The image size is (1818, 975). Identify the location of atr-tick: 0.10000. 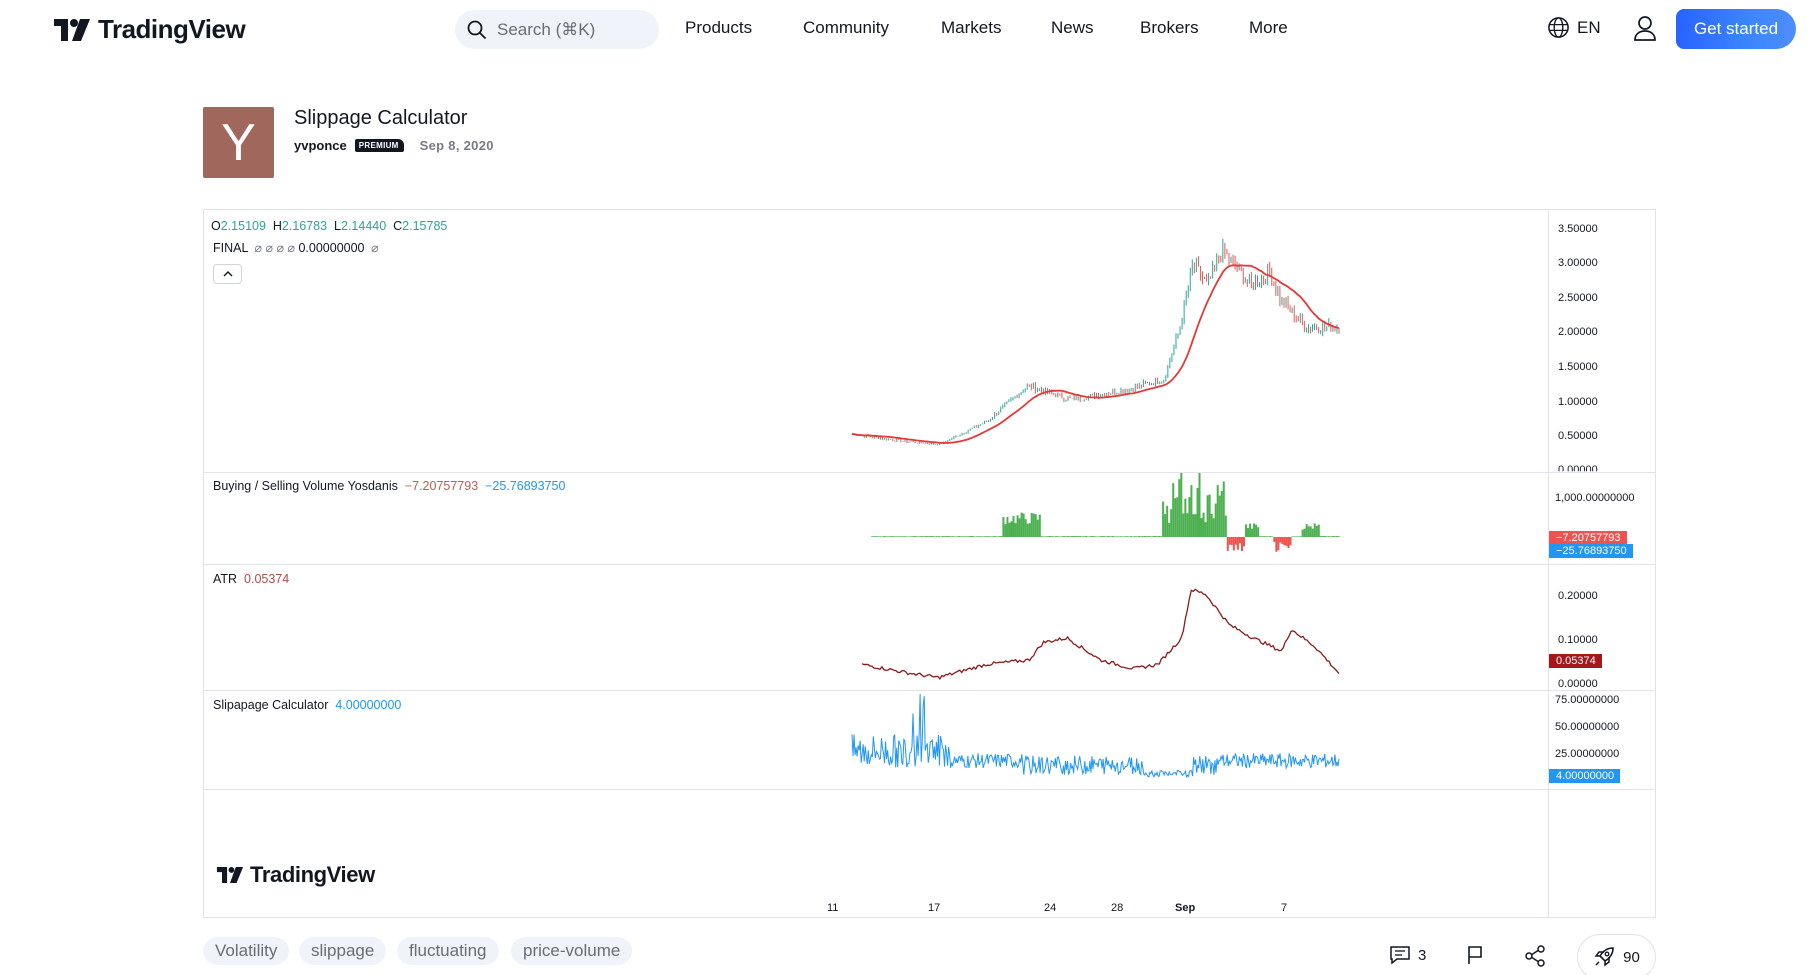
(1578, 640).